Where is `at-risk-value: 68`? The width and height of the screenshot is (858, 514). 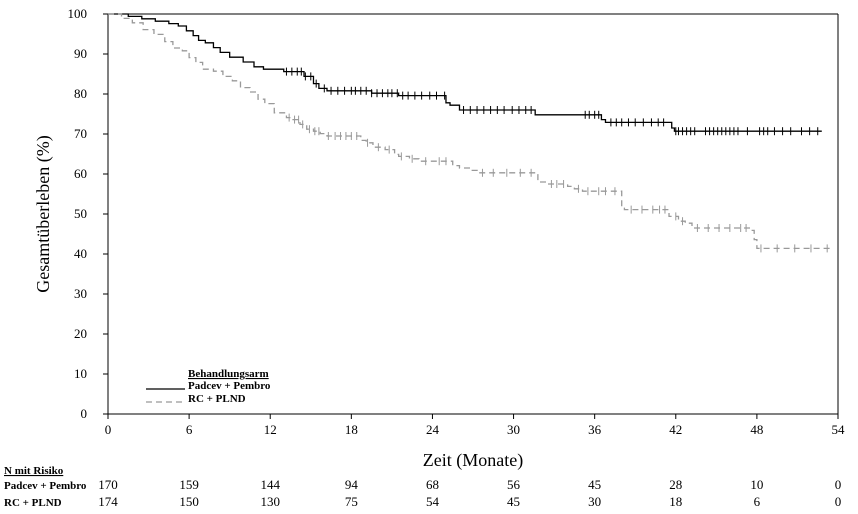
at-risk-value: 68 is located at coordinates (432, 484).